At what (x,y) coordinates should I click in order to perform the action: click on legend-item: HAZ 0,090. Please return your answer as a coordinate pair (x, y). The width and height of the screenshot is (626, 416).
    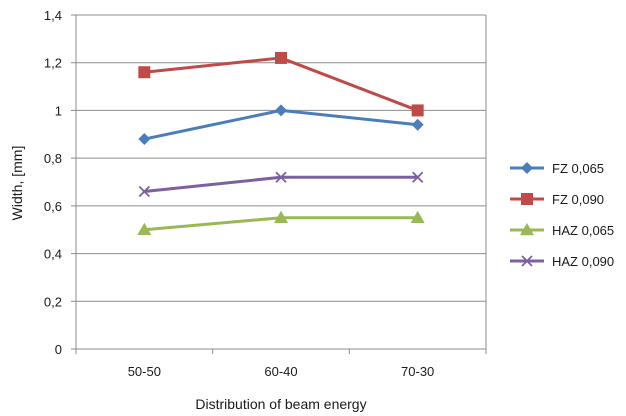
    Looking at the image, I should click on (562, 261).